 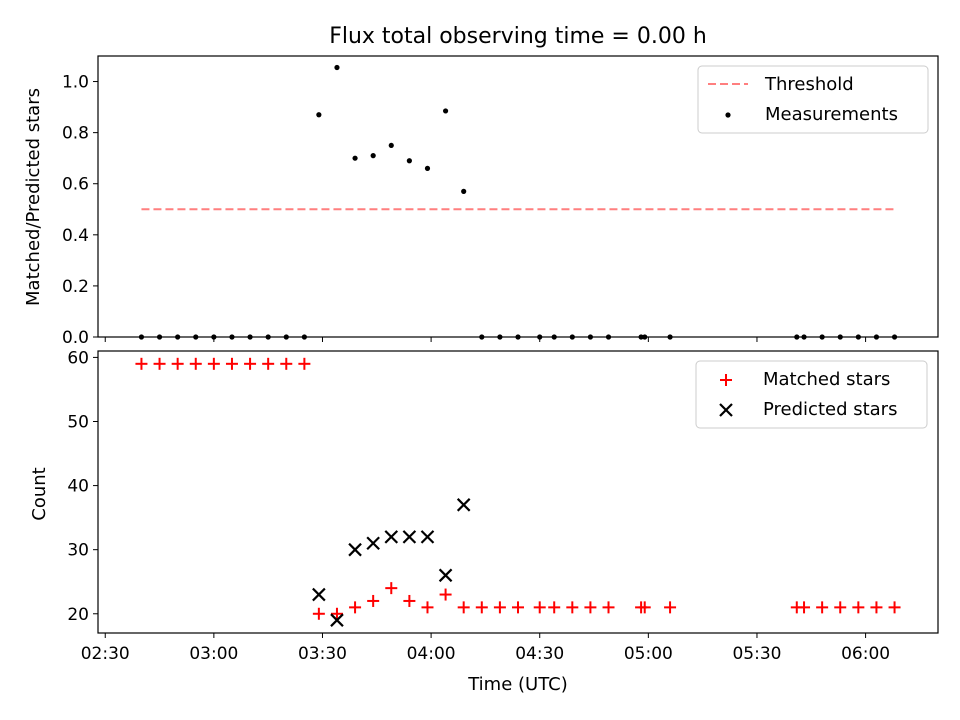 I want to click on matched-stars-legend-marker, so click(x=726, y=380).